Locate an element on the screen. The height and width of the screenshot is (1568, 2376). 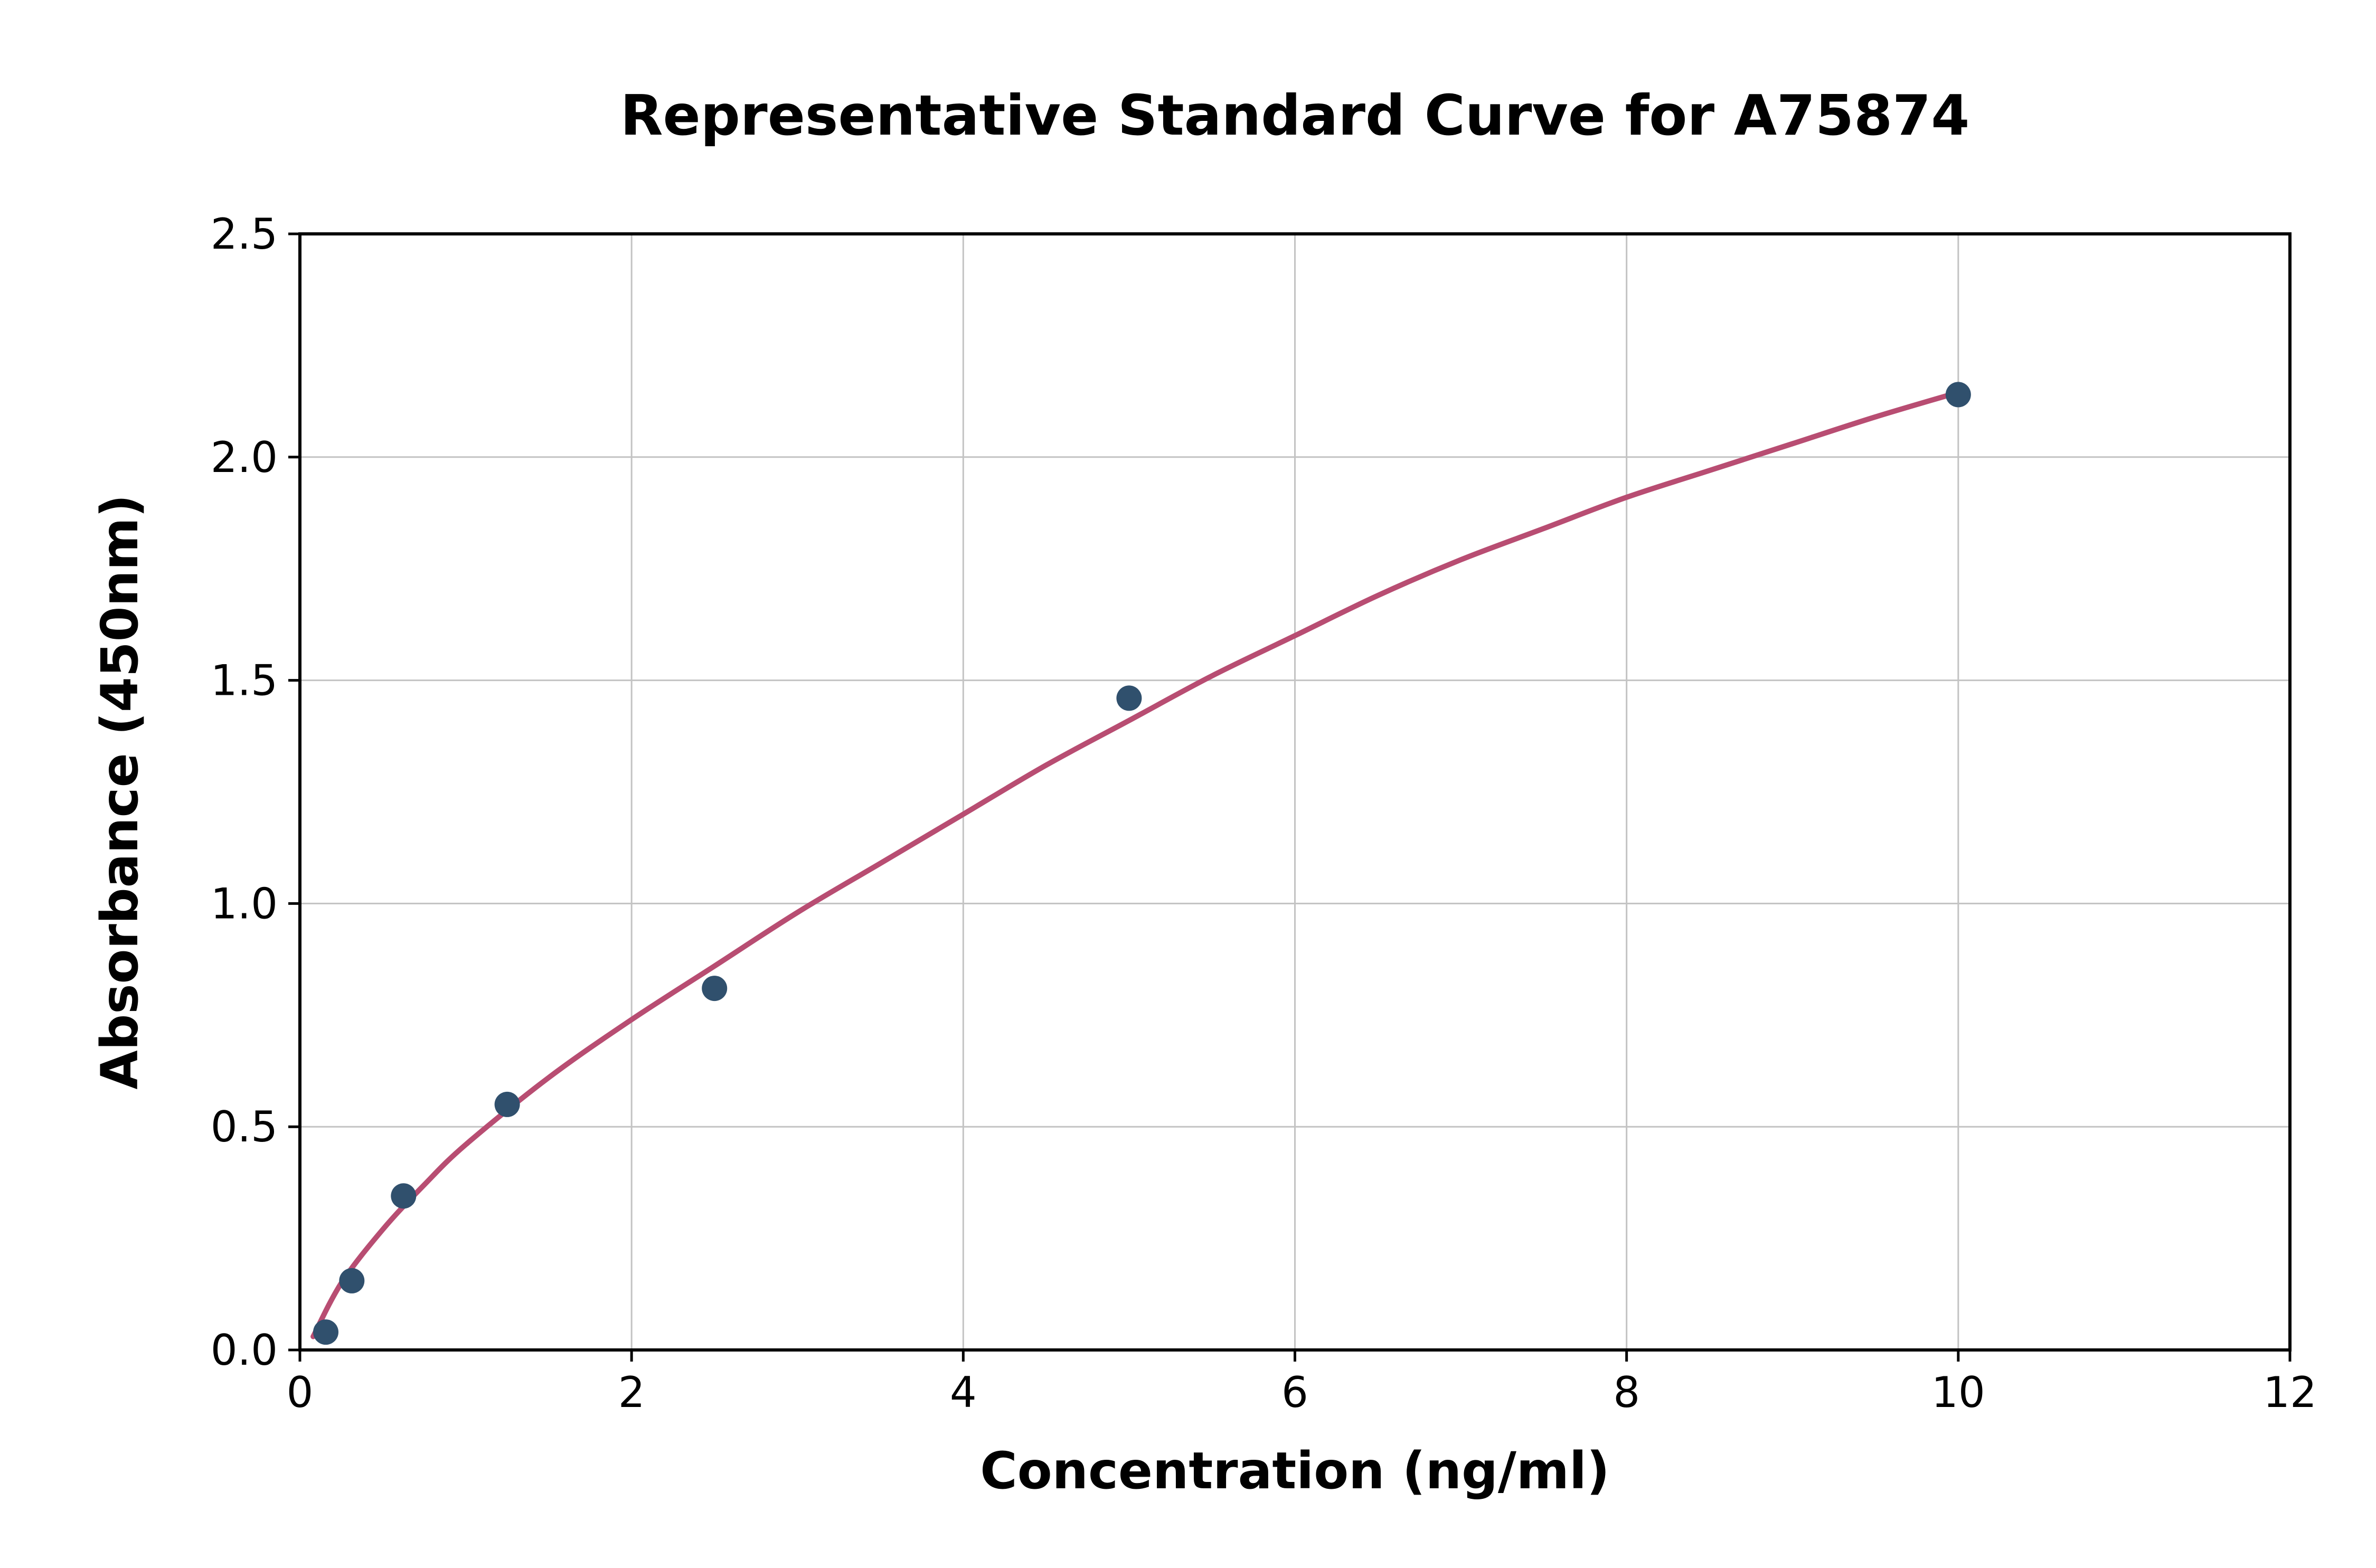
y-tick-label: 2.0 is located at coordinates (244, 457).